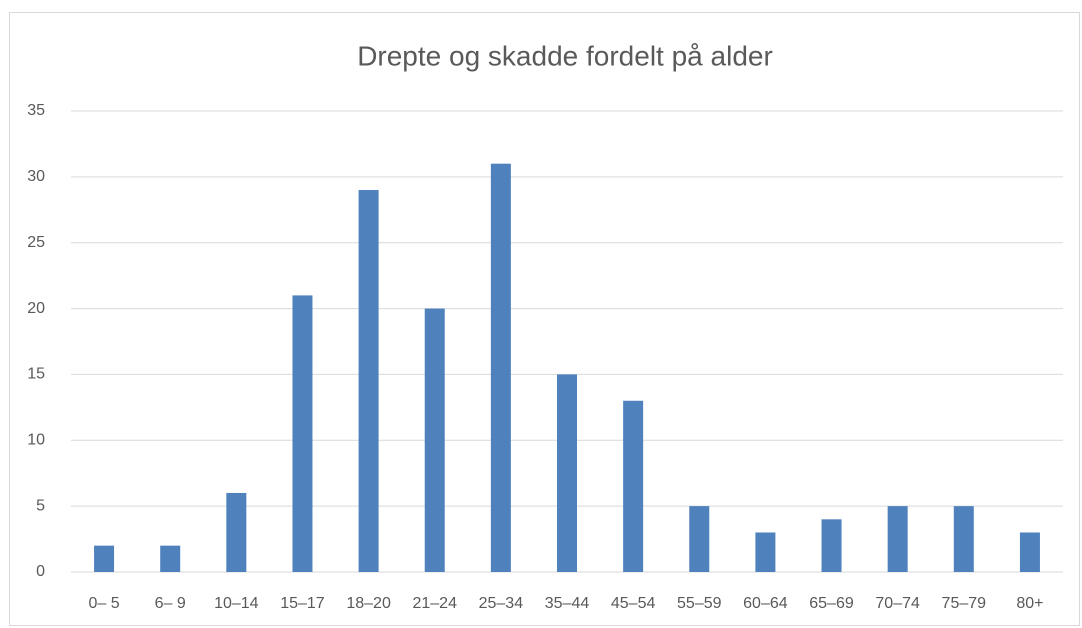 The image size is (1082, 628). Describe the element at coordinates (40, 505) in the screenshot. I see `y-tick-label: 5` at that location.